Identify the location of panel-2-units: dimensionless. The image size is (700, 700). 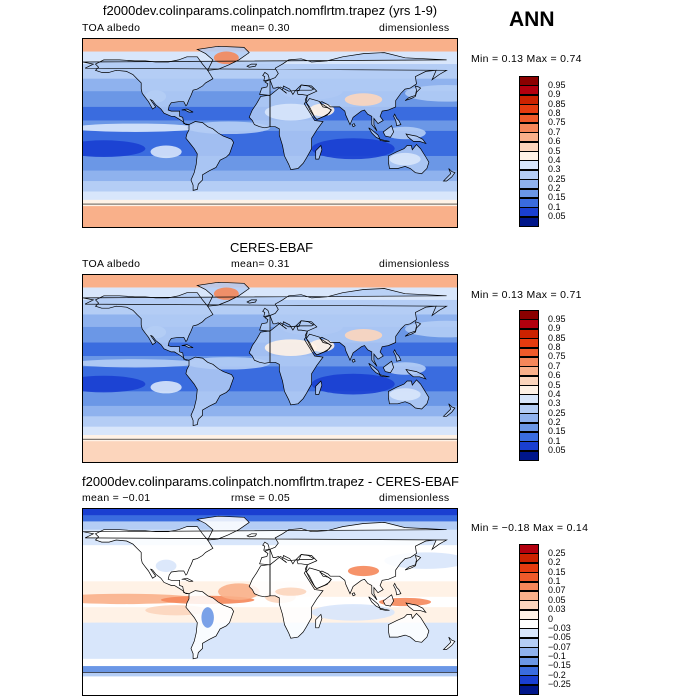
(414, 264).